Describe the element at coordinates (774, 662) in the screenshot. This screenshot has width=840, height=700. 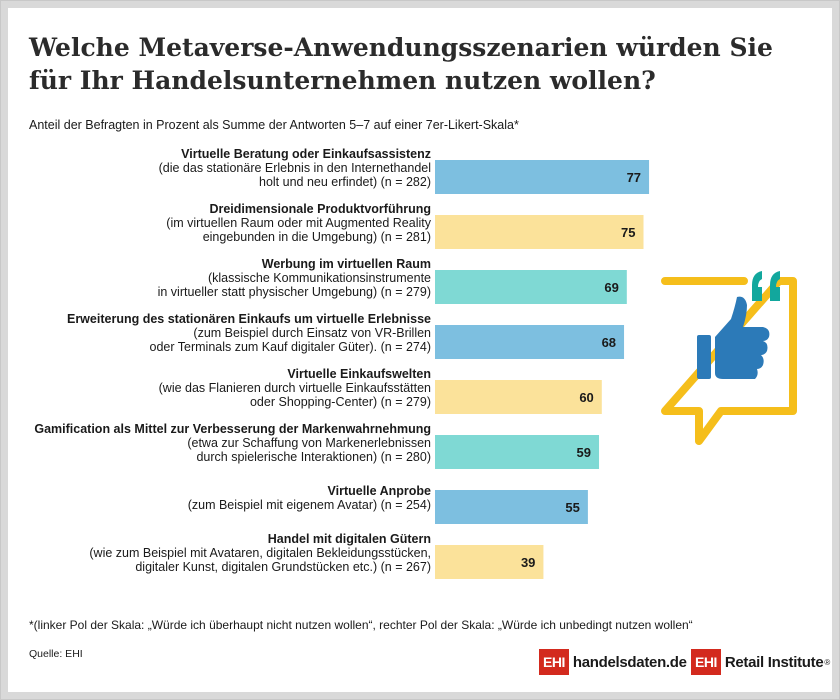
I see `retail-institute-logo-text: Retail Institute` at that location.